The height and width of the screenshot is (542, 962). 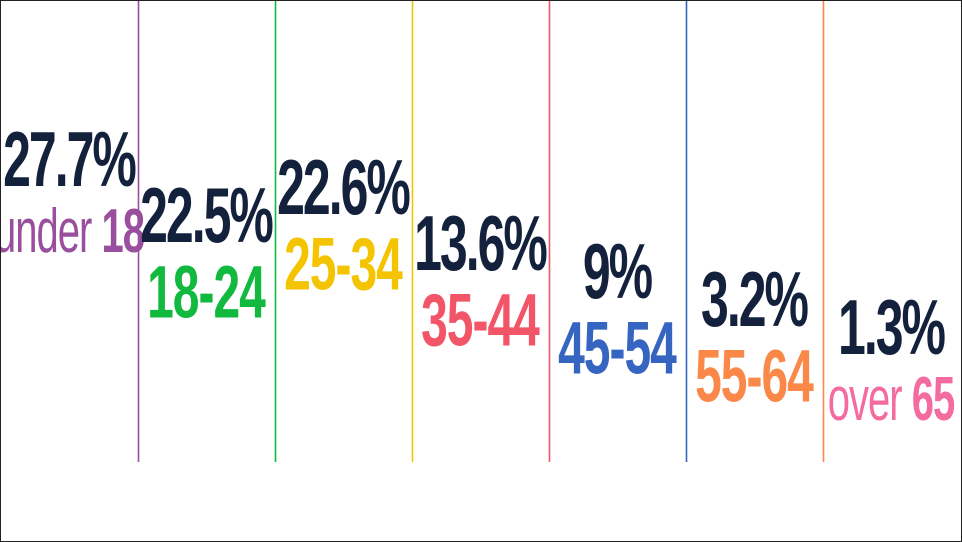 I want to click on value-label: 13.6%, so click(x=481, y=244).